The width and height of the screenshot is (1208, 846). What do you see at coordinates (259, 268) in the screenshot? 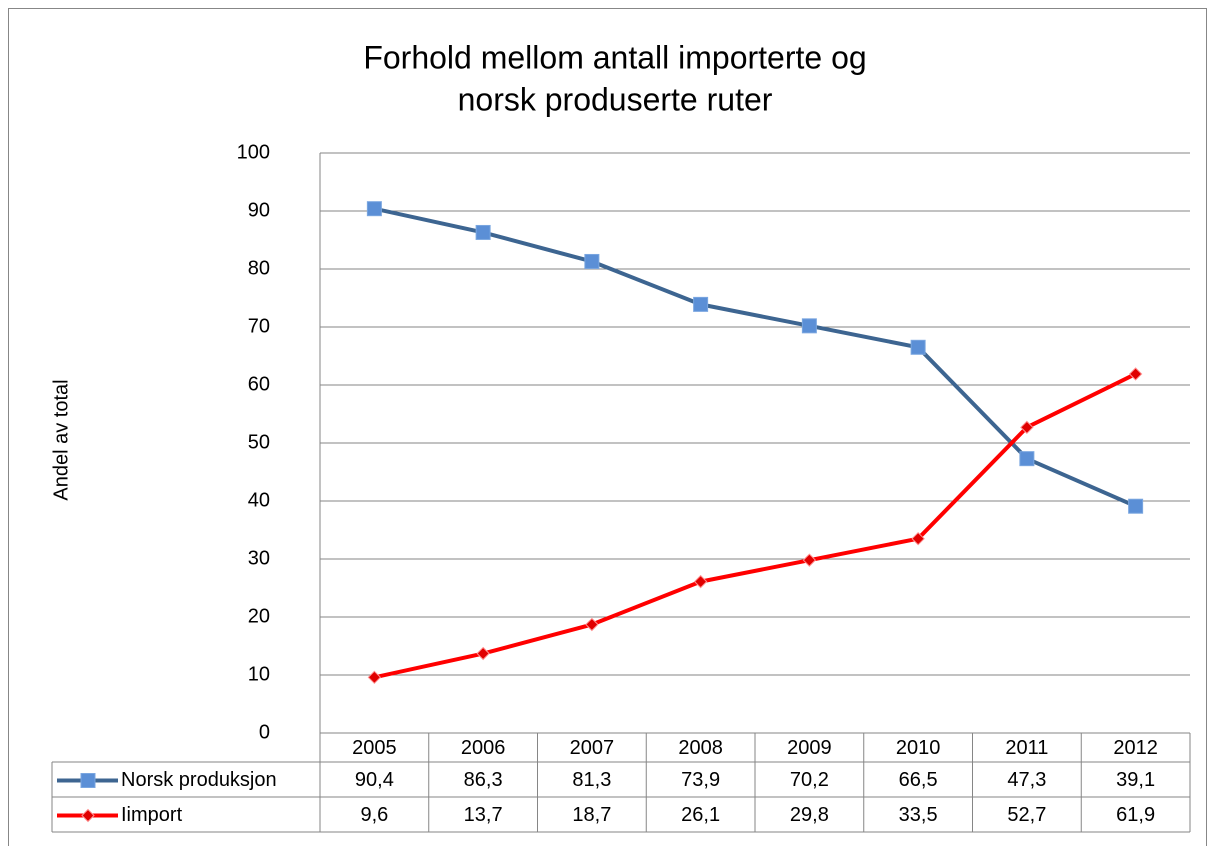
I see `y-tick-label: 80` at bounding box center [259, 268].